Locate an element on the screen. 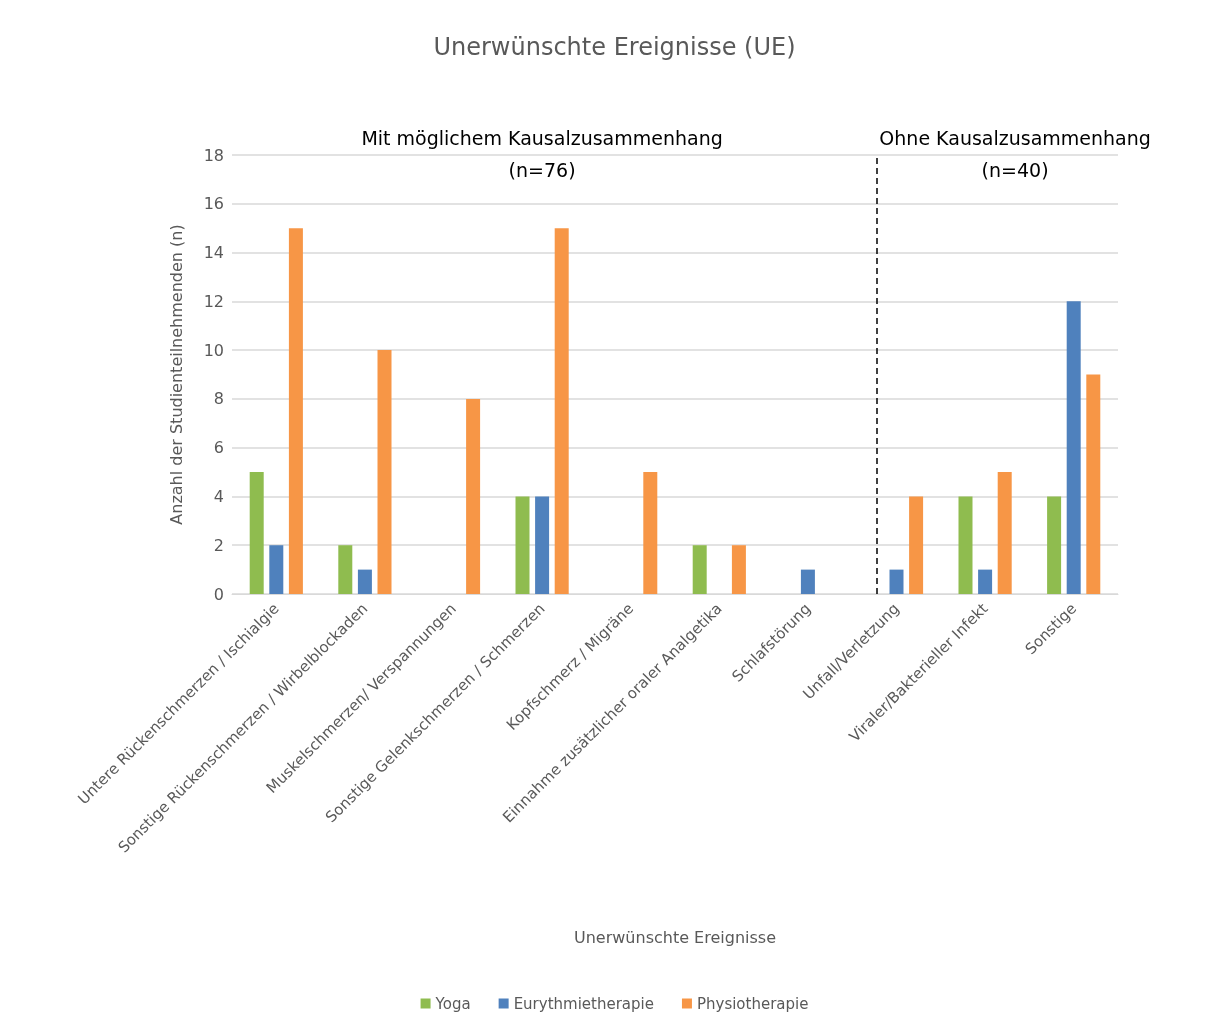  legend-label: Eurythmietherapie is located at coordinates (583, 1003).